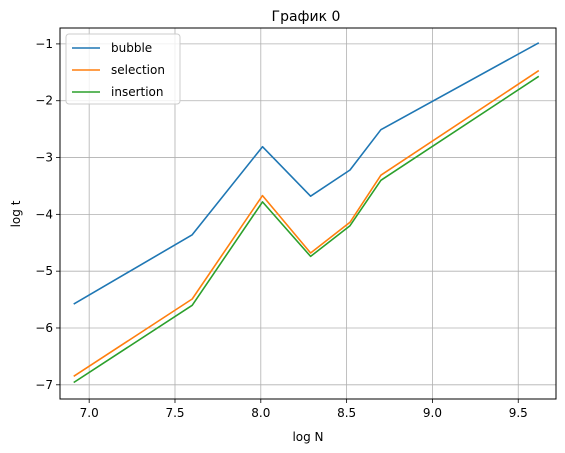 The height and width of the screenshot is (453, 565). What do you see at coordinates (44, 385) in the screenshot?
I see `y-tick-label: −7` at bounding box center [44, 385].